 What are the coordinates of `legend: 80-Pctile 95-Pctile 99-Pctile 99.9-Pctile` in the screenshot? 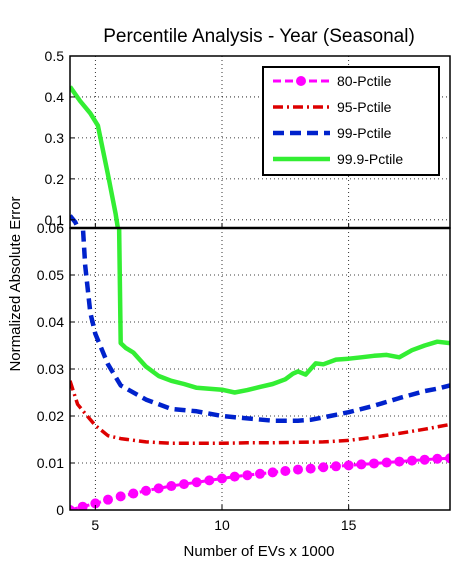 It's located at (351, 121).